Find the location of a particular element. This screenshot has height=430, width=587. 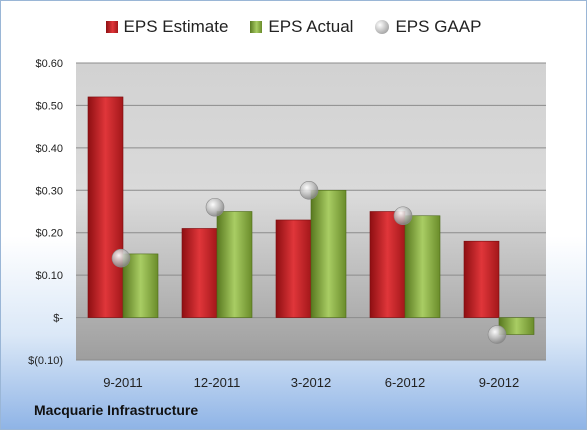

legend-swatch-gaap is located at coordinates (382, 27).